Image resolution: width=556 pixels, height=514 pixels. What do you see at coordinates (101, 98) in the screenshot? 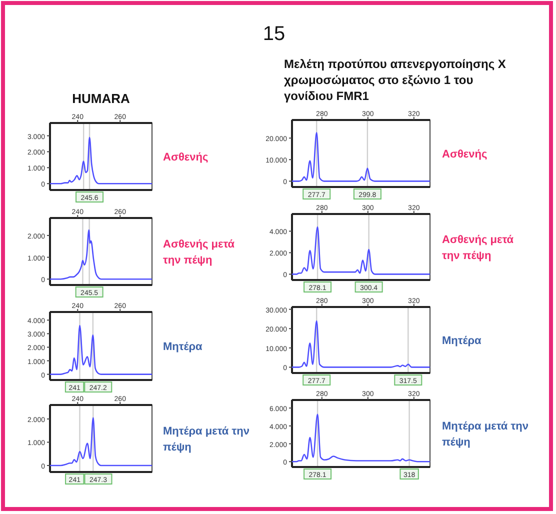
I see `chart-title: HUMARA` at bounding box center [101, 98].